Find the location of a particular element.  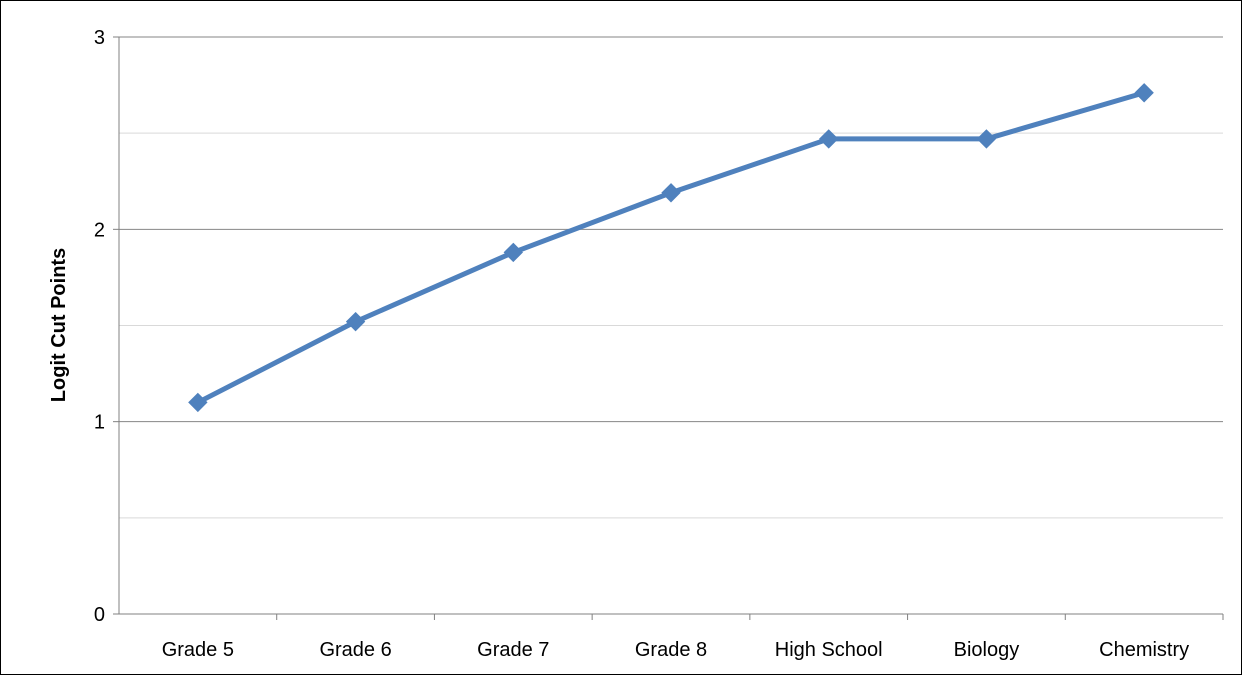

y-tick-label: 1 is located at coordinates (99, 423).